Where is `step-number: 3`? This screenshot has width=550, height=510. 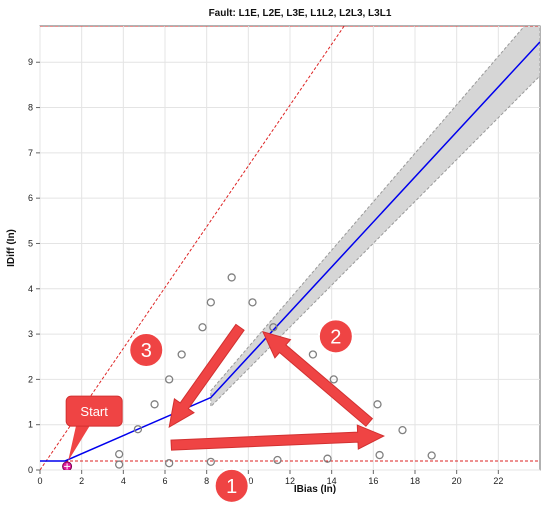
step-number: 3 is located at coordinates (146, 351).